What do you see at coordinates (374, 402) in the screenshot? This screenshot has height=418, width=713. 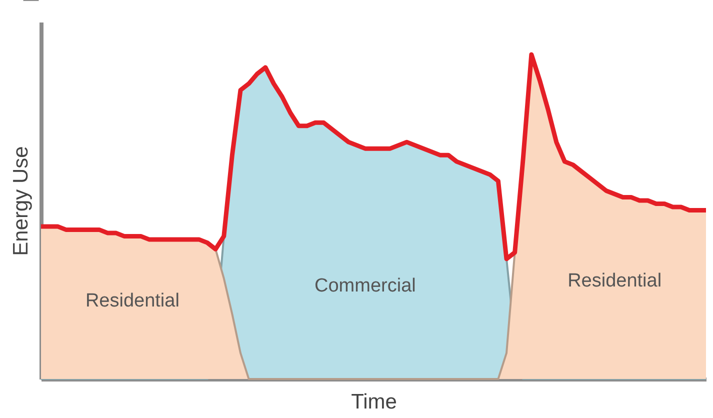 I see `x-axis-title: Time` at bounding box center [374, 402].